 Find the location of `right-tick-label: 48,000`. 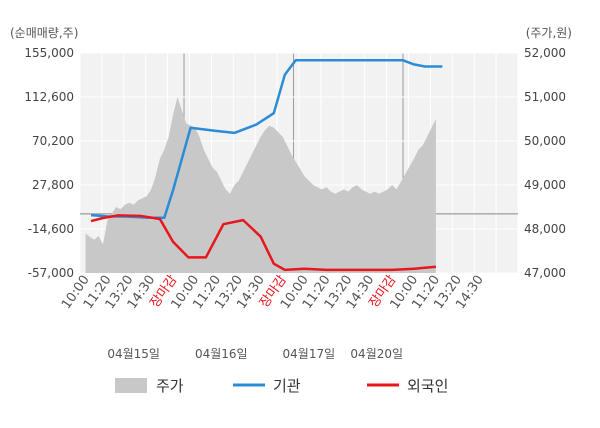

right-tick-label: 48,000 is located at coordinates (545, 229).